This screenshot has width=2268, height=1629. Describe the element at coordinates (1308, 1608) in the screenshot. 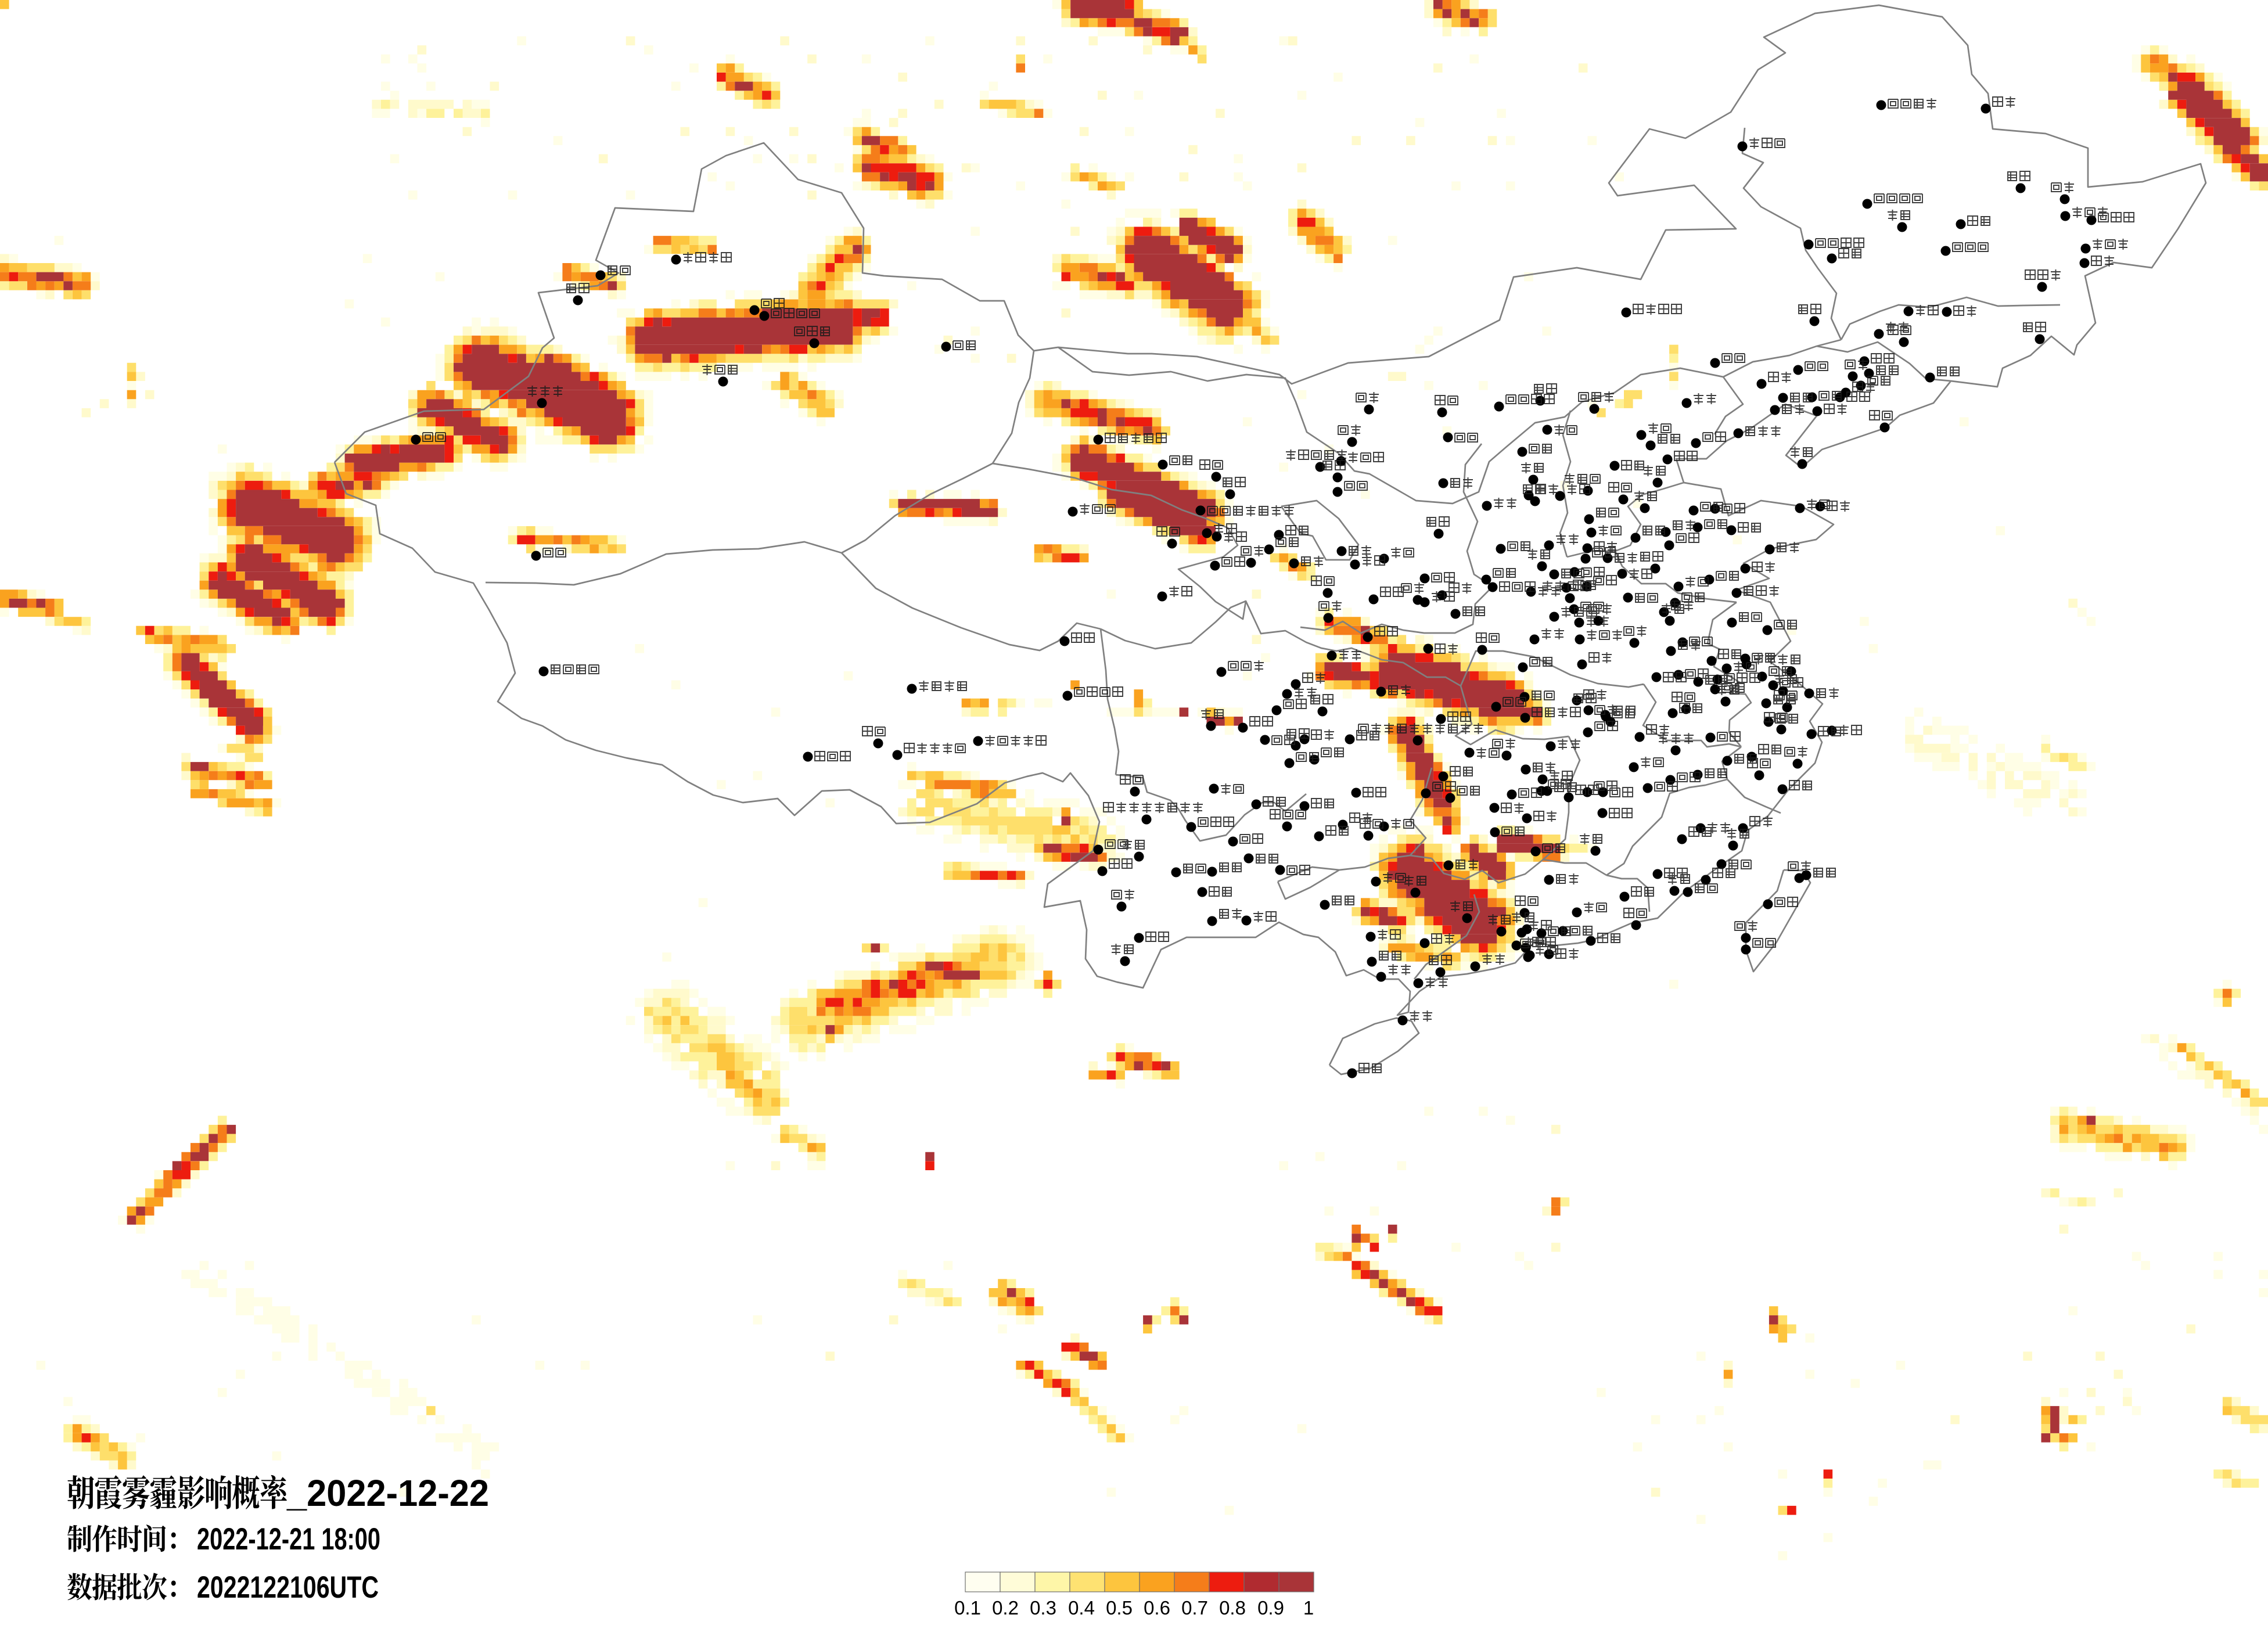

I see `svg-text: 1` at that location.